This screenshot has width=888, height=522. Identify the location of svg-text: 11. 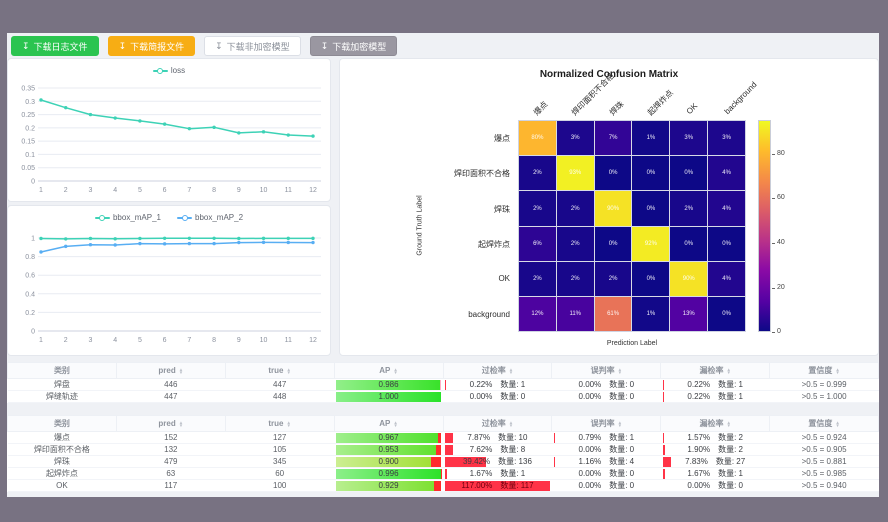
(288, 190).